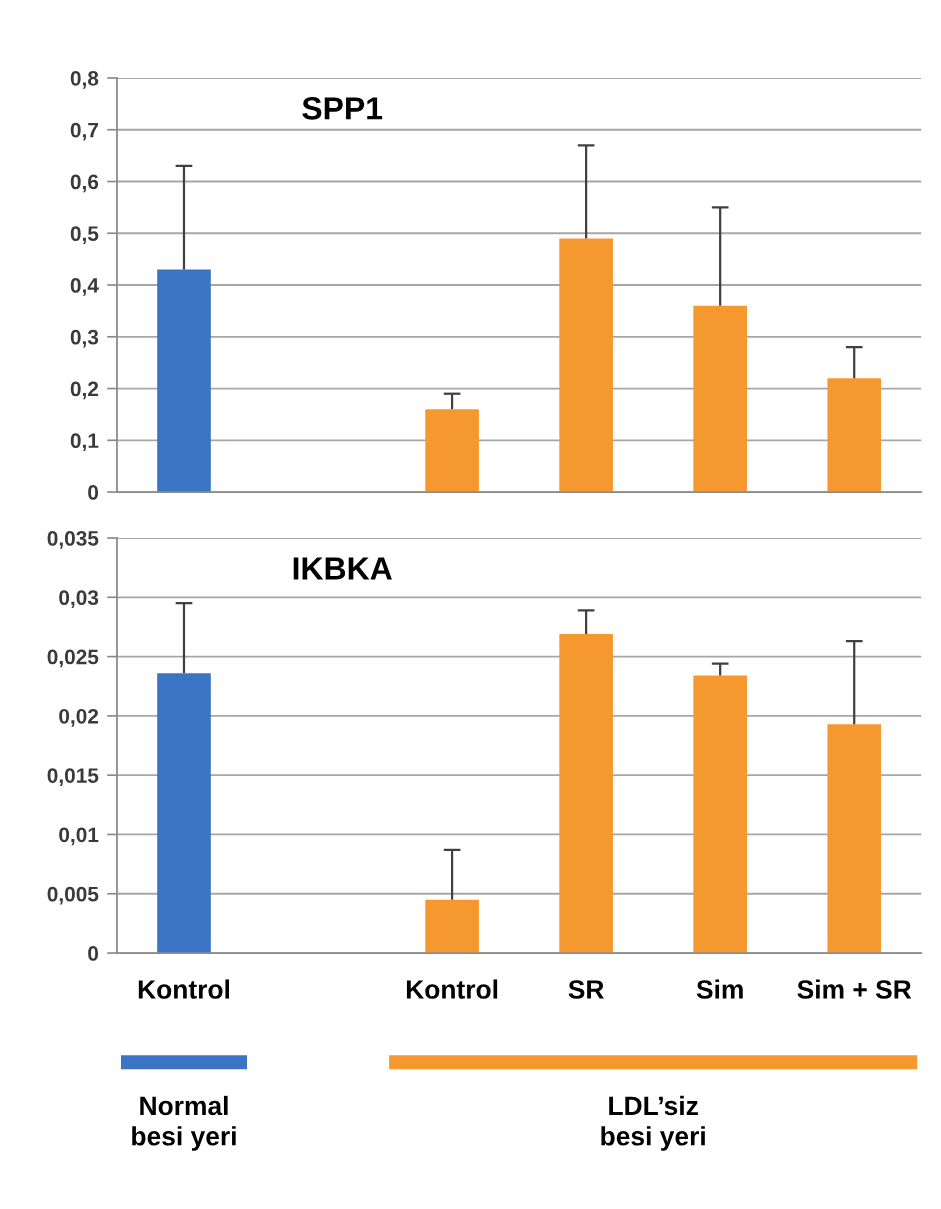  Describe the element at coordinates (73, 895) in the screenshot. I see `y-tick-label: 0,005` at that location.